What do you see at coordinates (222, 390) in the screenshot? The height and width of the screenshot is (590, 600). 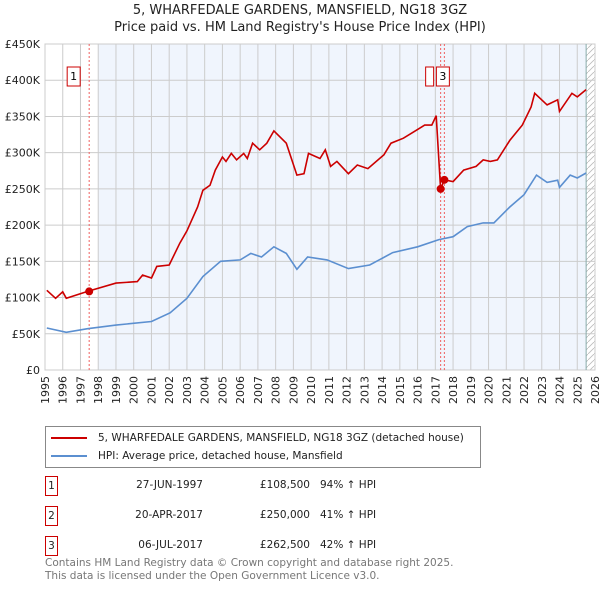 I see `x-tick-label: 2005` at bounding box center [222, 390].